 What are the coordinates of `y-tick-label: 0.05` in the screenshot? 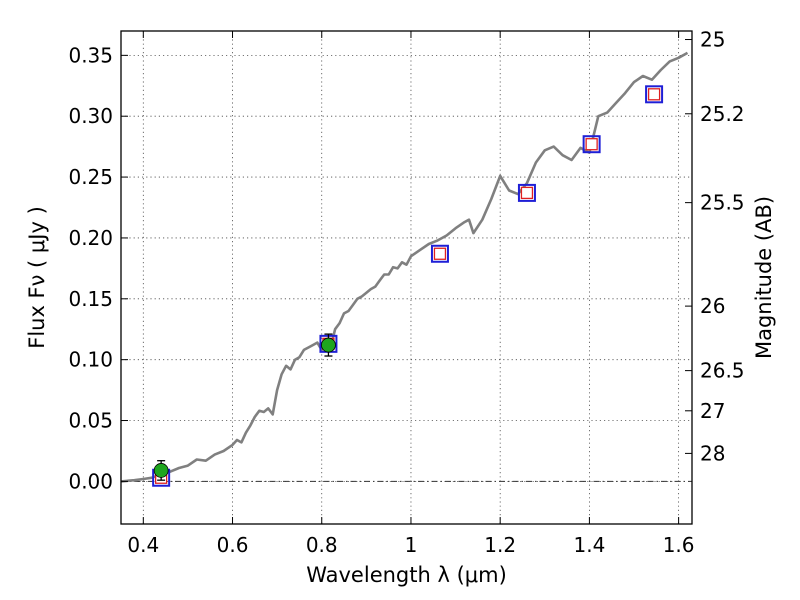 It's located at (90, 421).